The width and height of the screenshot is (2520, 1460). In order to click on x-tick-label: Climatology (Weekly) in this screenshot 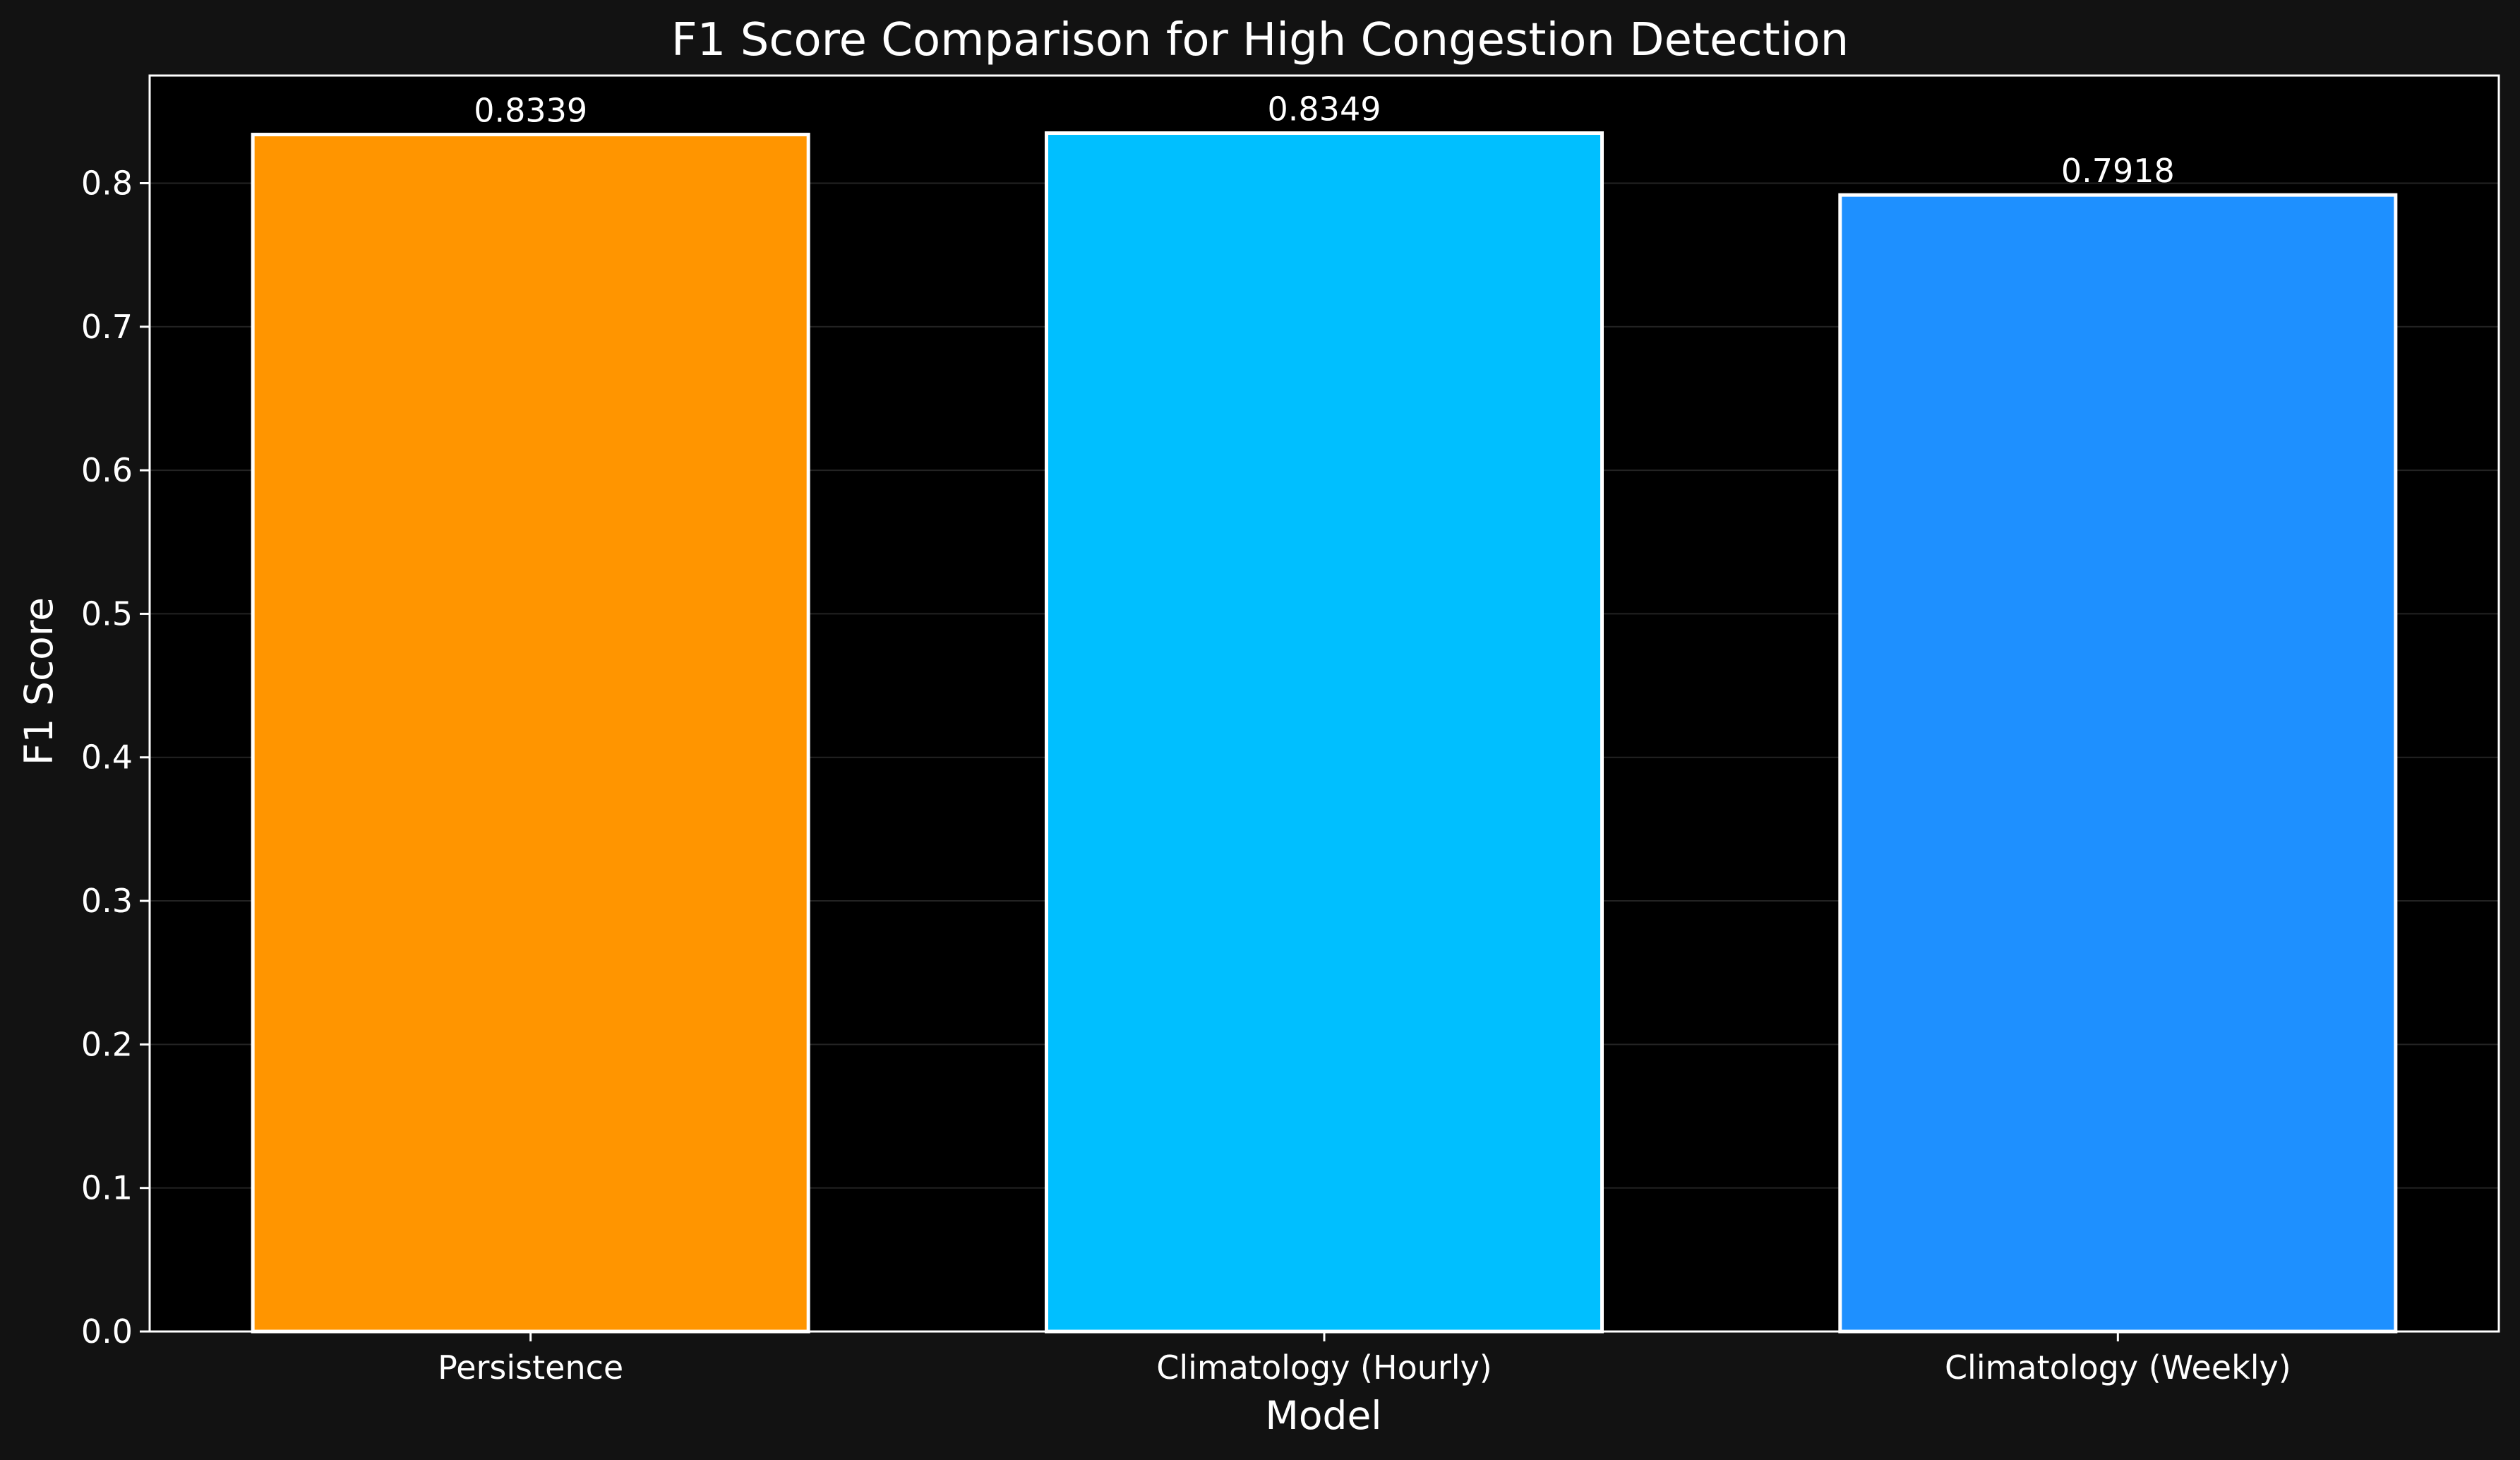, I will do `click(2118, 1367)`.